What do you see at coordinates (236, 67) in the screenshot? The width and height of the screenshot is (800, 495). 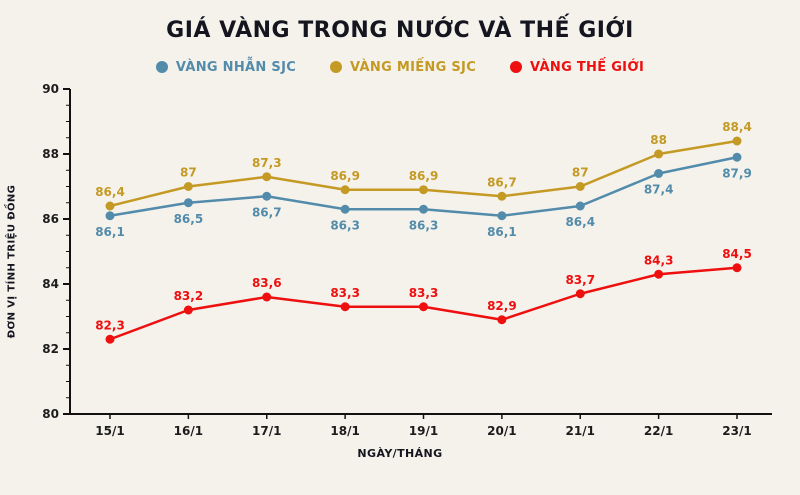 I see `legend-label: VÀNG NHẪN SJC` at bounding box center [236, 67].